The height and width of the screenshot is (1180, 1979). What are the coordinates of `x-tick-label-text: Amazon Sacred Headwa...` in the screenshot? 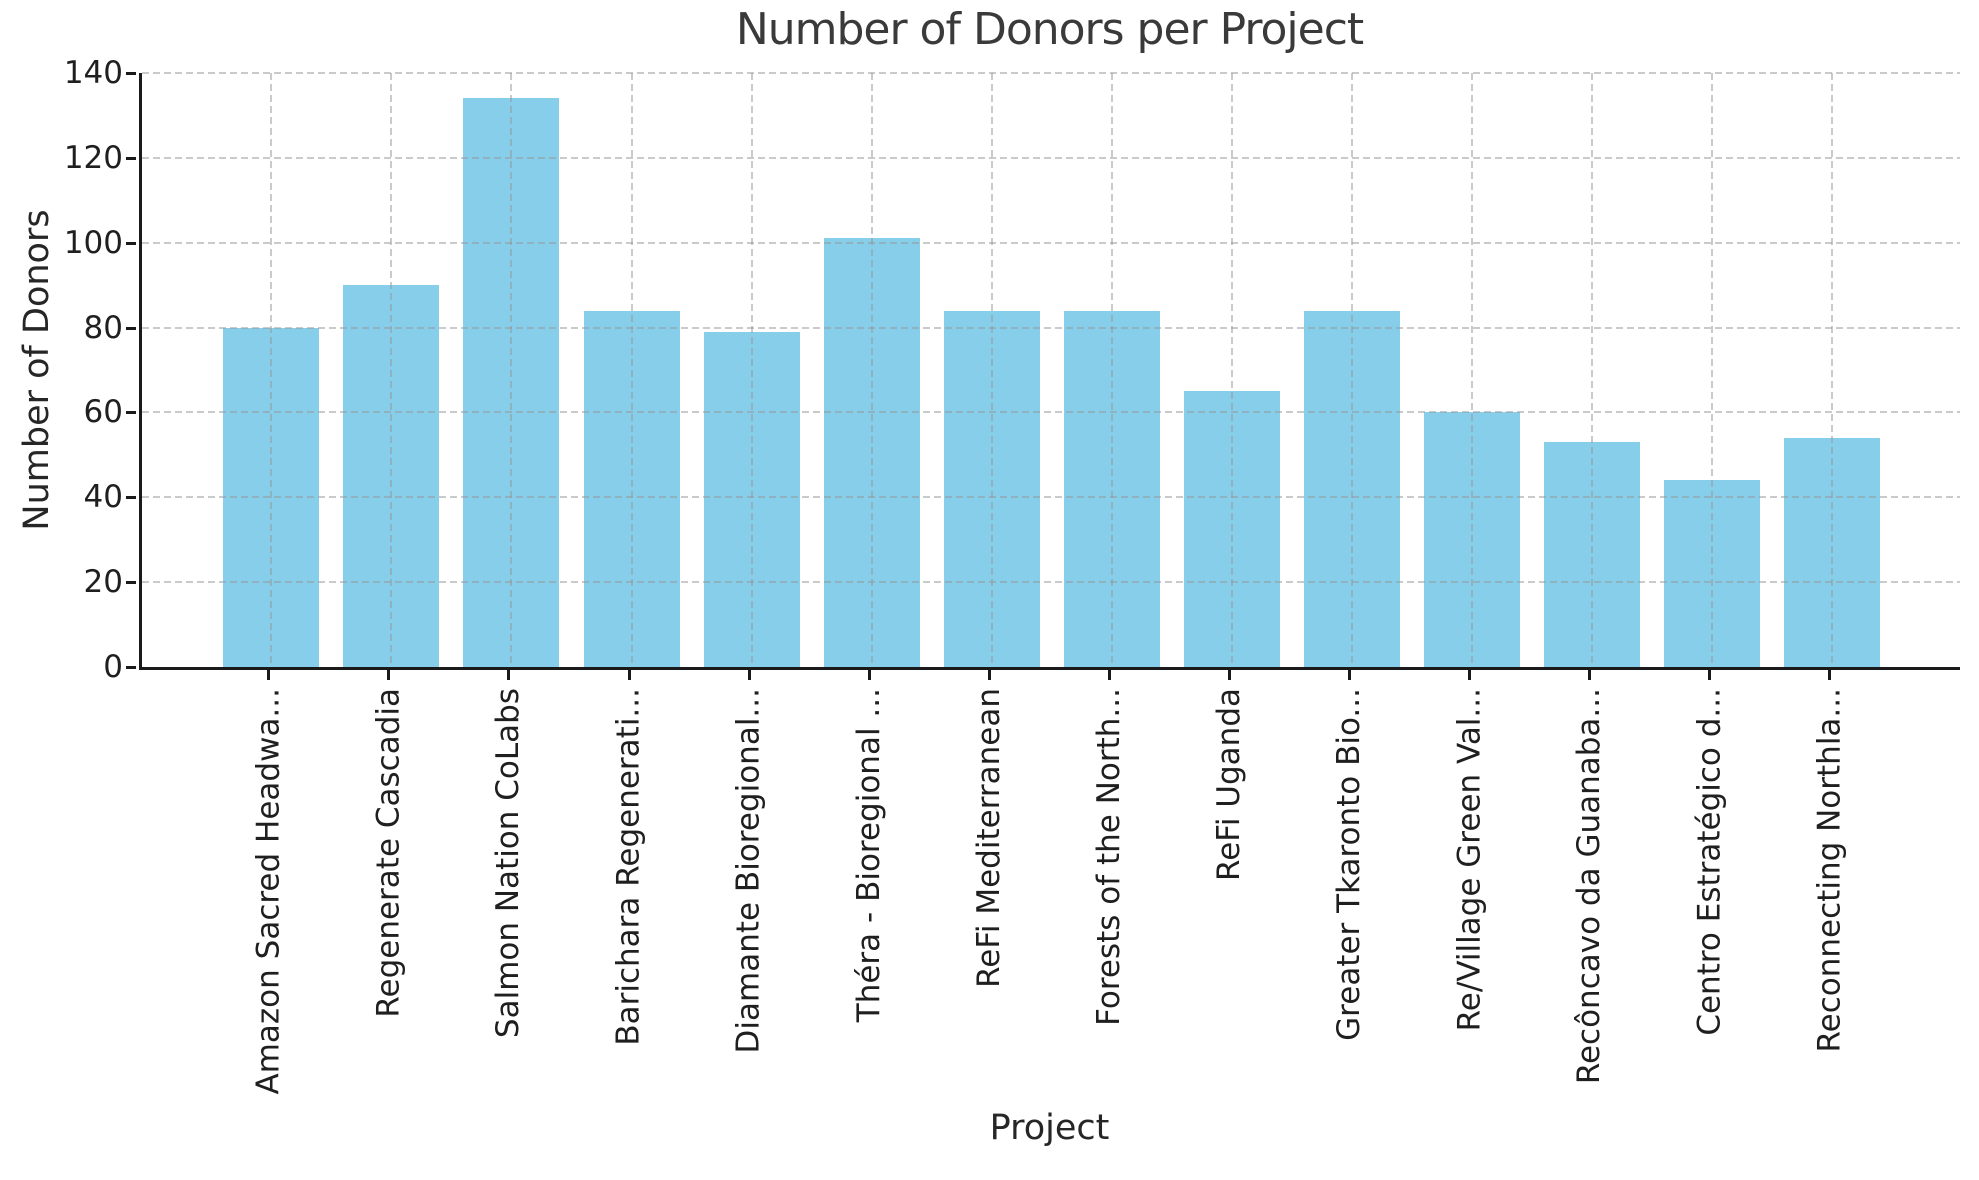 It's located at (268, 891).